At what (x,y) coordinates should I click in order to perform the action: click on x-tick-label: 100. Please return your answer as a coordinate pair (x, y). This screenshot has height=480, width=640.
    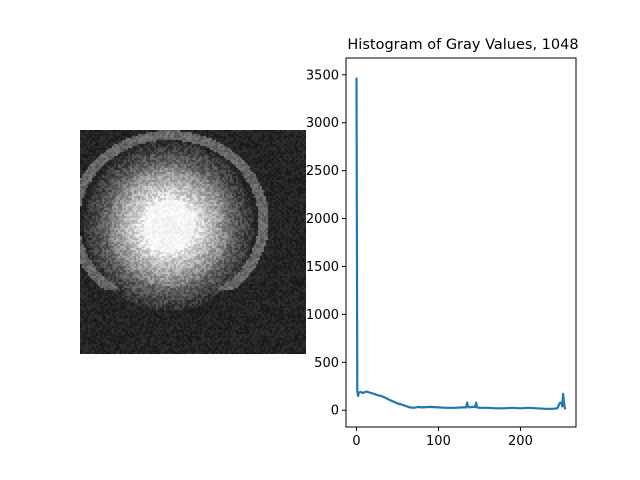
    Looking at the image, I should click on (438, 441).